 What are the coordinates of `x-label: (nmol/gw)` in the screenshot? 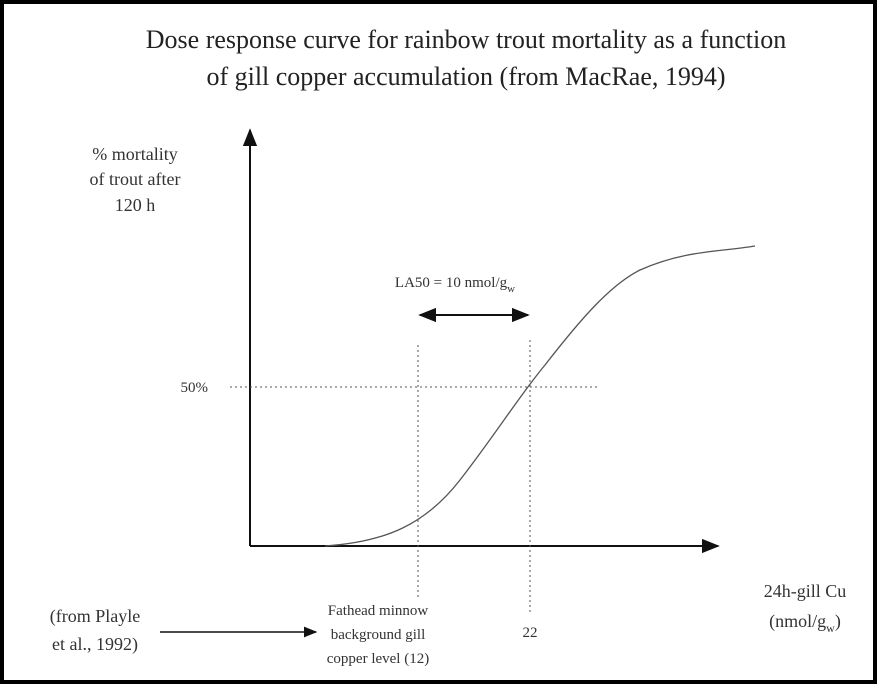 It's located at (805, 623).